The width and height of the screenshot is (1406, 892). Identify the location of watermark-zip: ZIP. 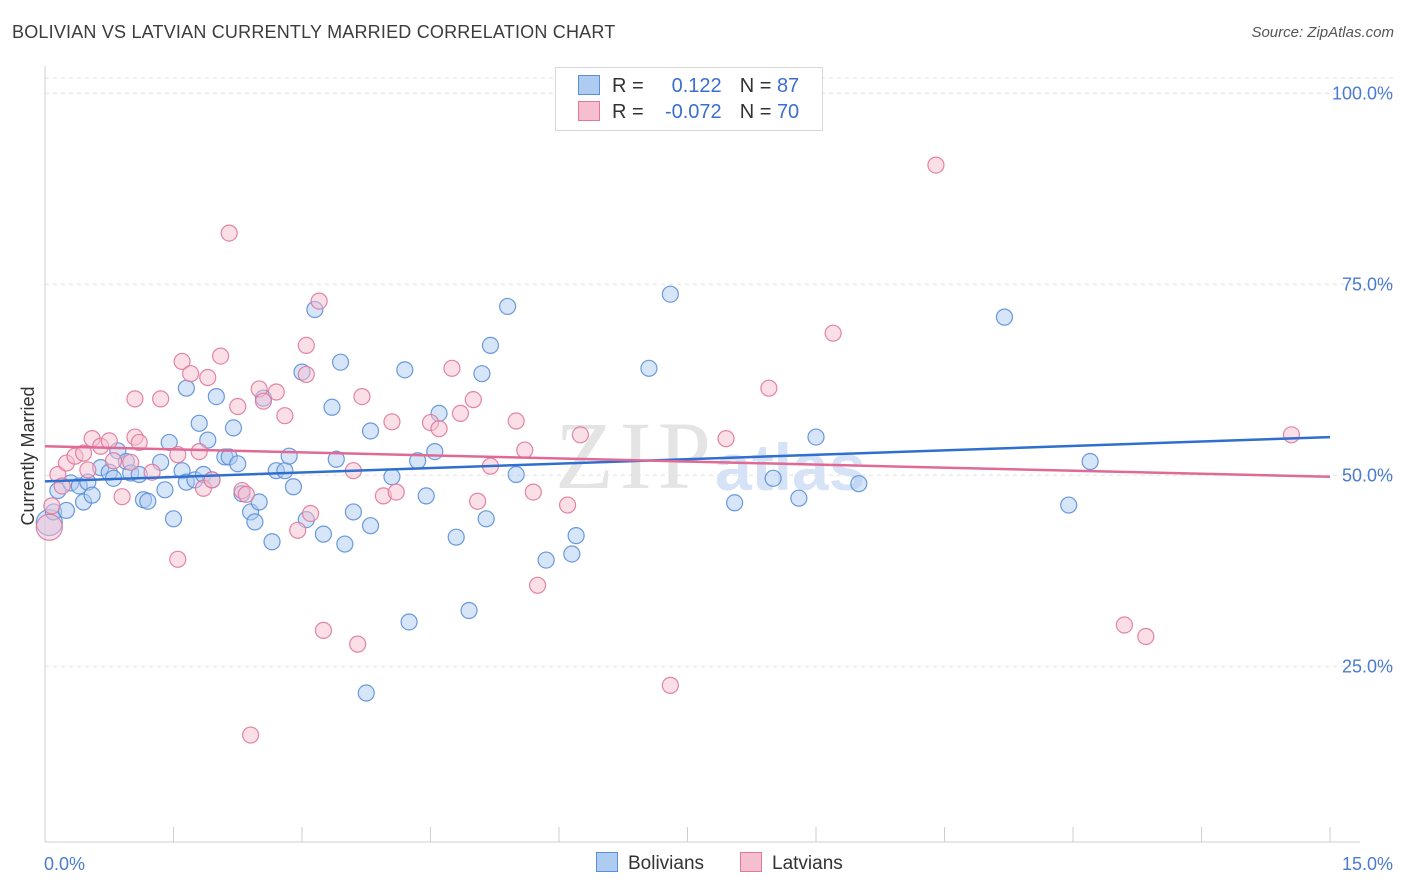
(636, 455).